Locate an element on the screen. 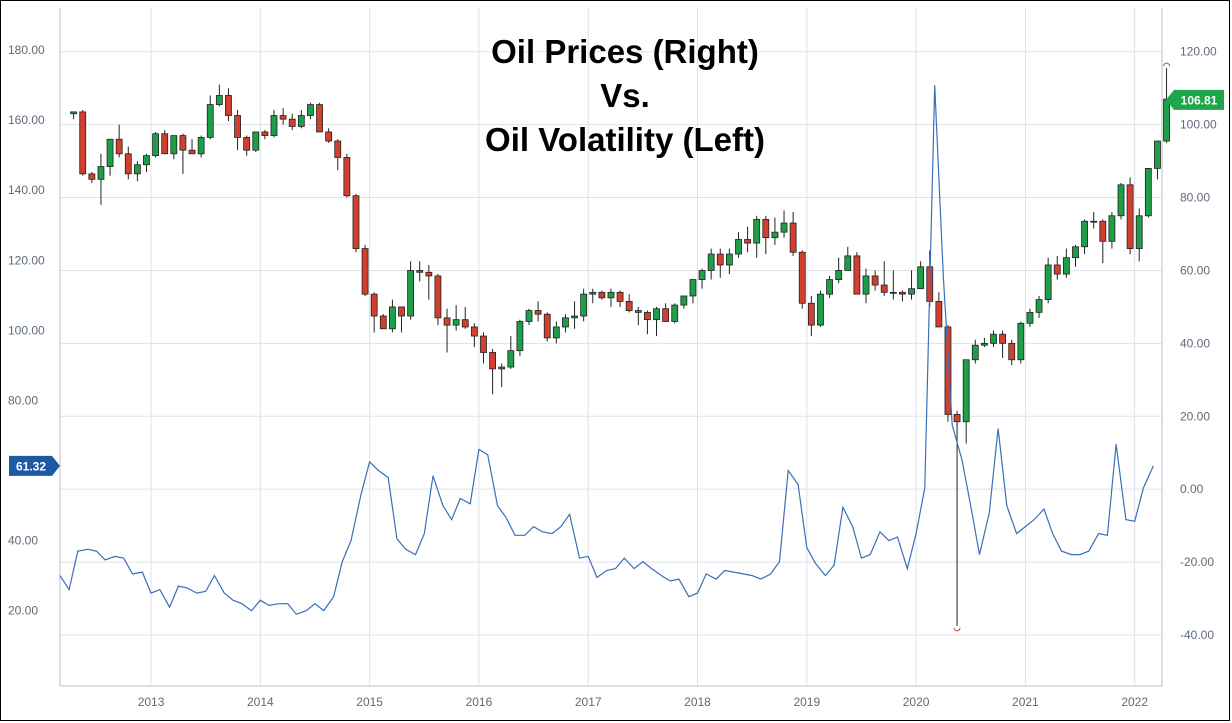 The width and height of the screenshot is (1232, 723). left-tick-label: 20.00 is located at coordinates (23, 611).